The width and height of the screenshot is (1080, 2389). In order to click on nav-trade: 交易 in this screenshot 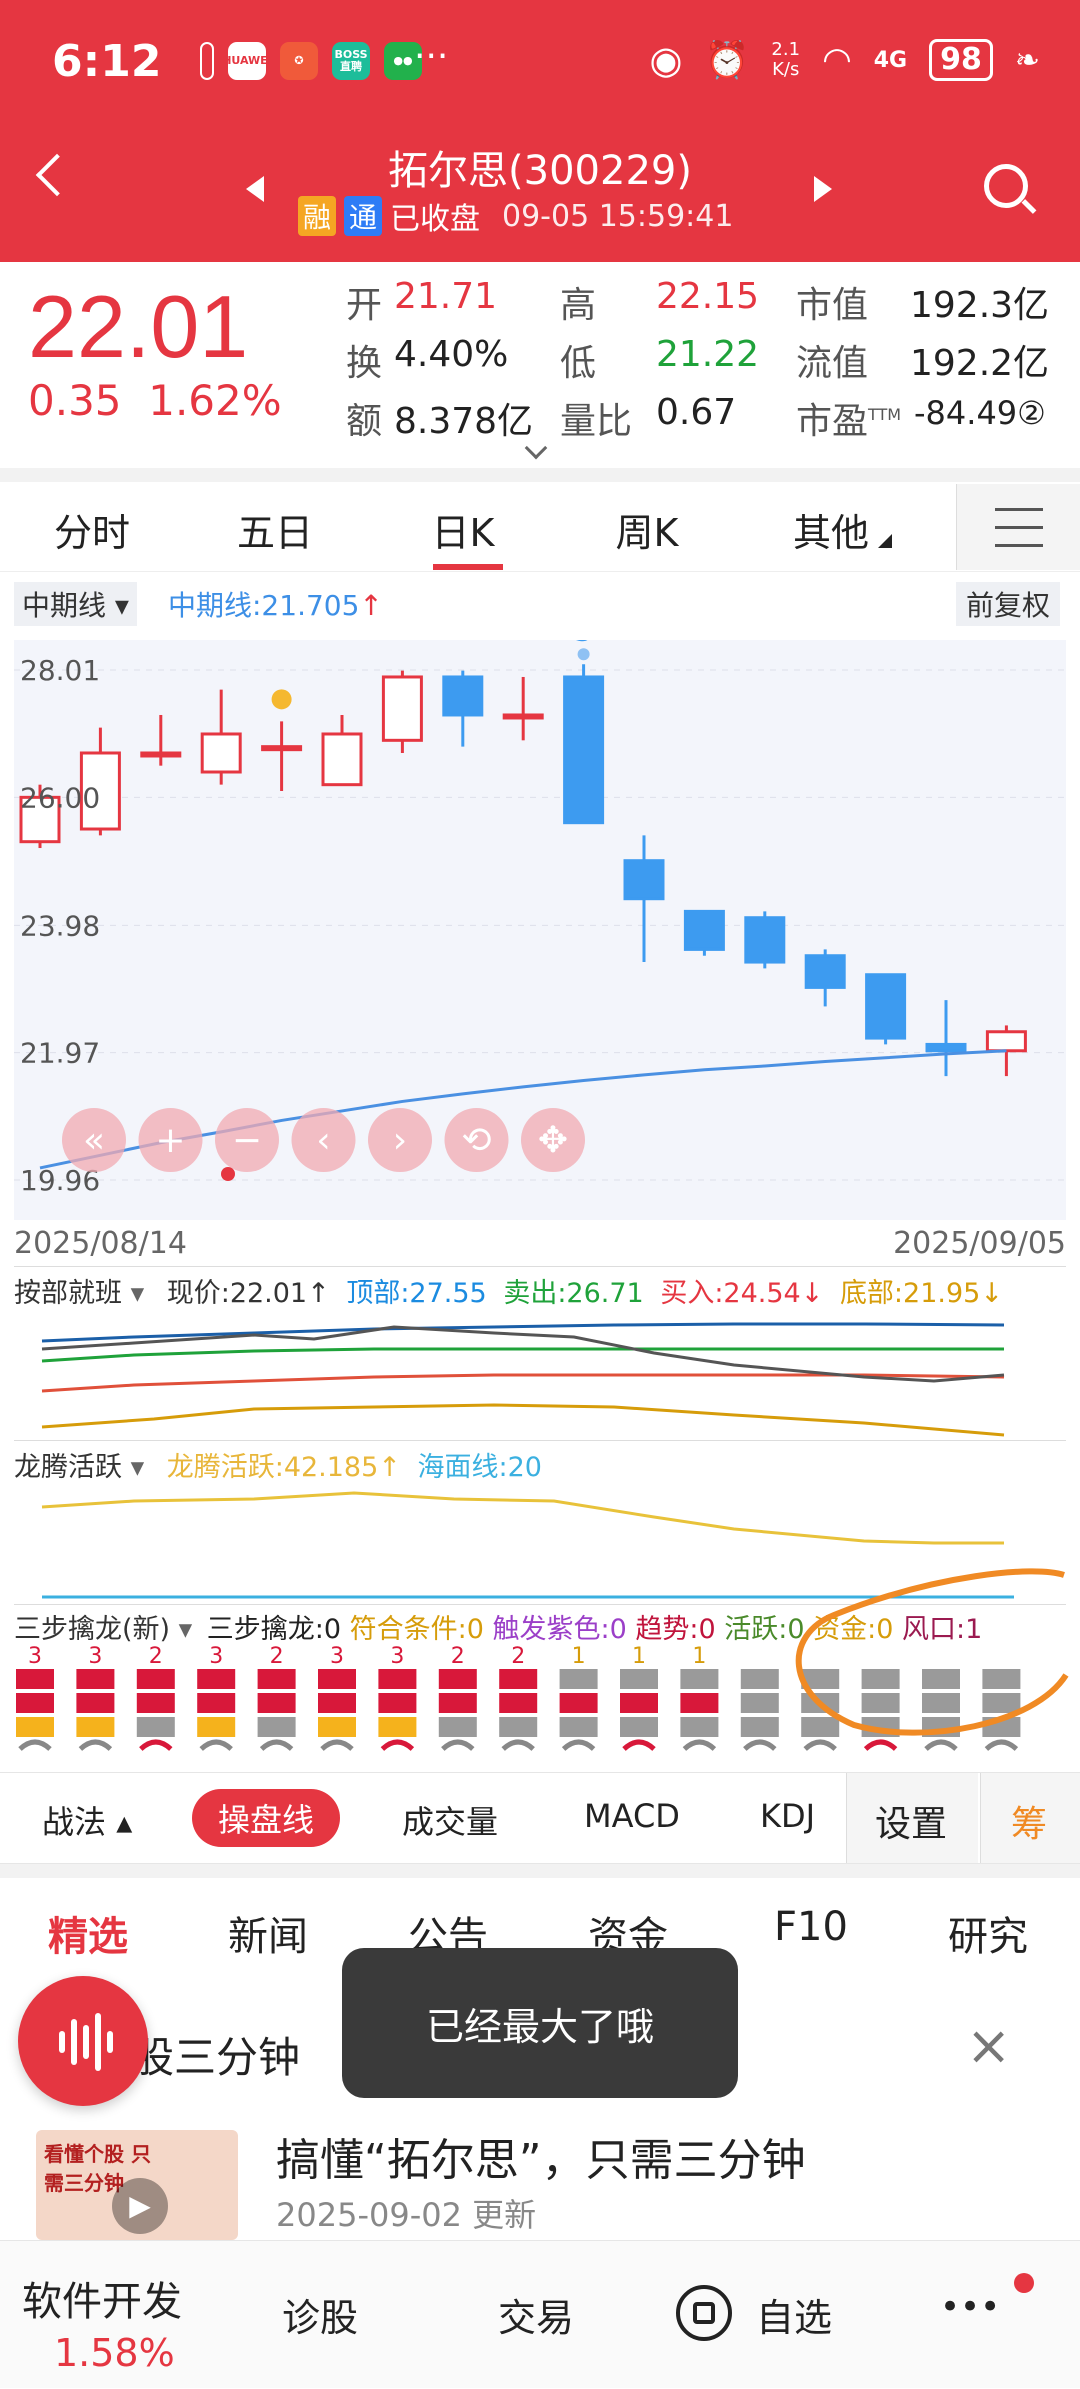, I will do `click(536, 2318)`.